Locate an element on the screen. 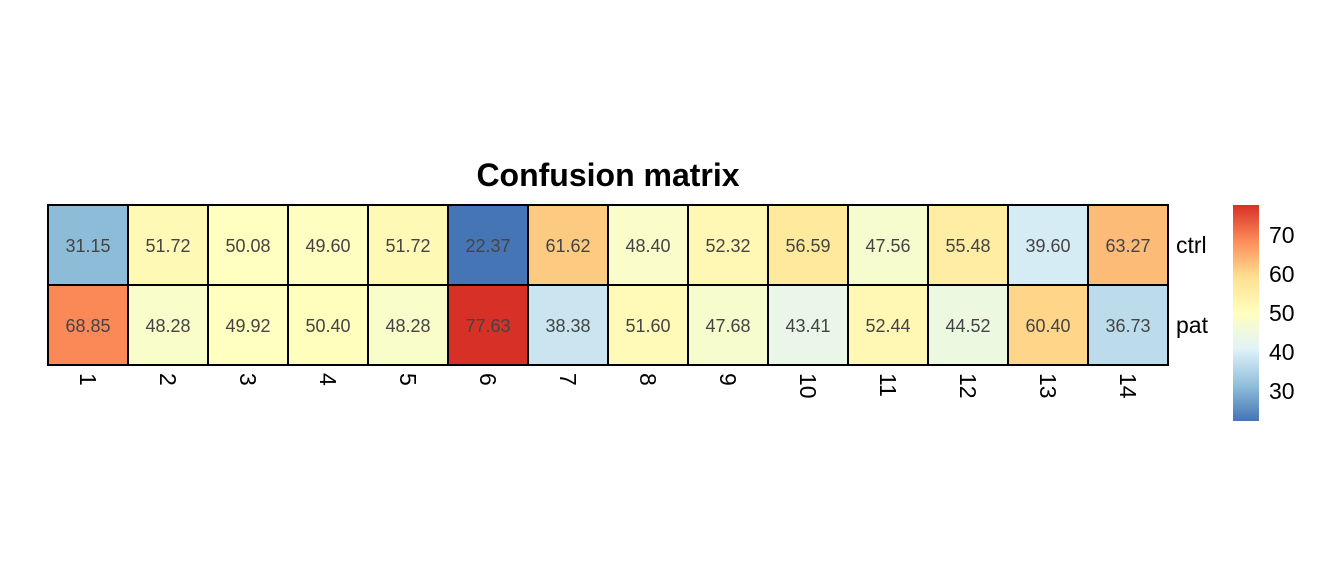 This screenshot has height=576, width=1344. cell-value-label: 49.92 is located at coordinates (247, 326).